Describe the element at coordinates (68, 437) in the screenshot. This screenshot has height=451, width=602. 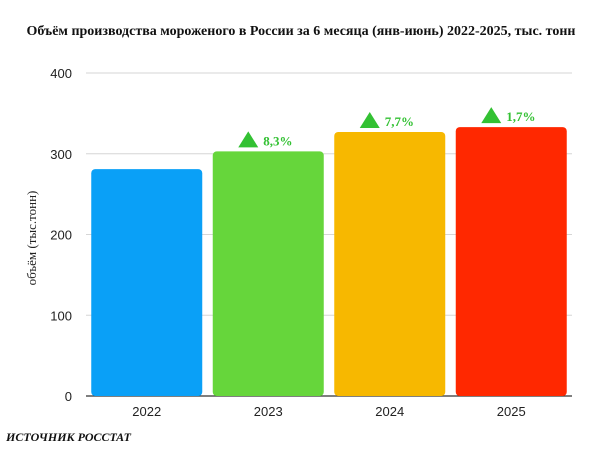
I see `source-note: ИСТОЧНИК РОССТАТ` at that location.